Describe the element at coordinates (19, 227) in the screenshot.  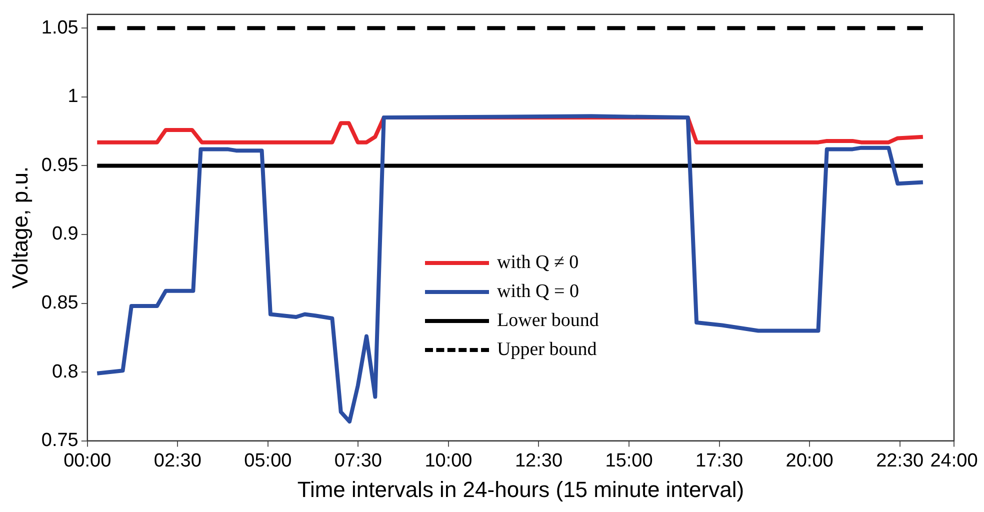
I see `y-axis-title: Voltage, p.u.` at that location.